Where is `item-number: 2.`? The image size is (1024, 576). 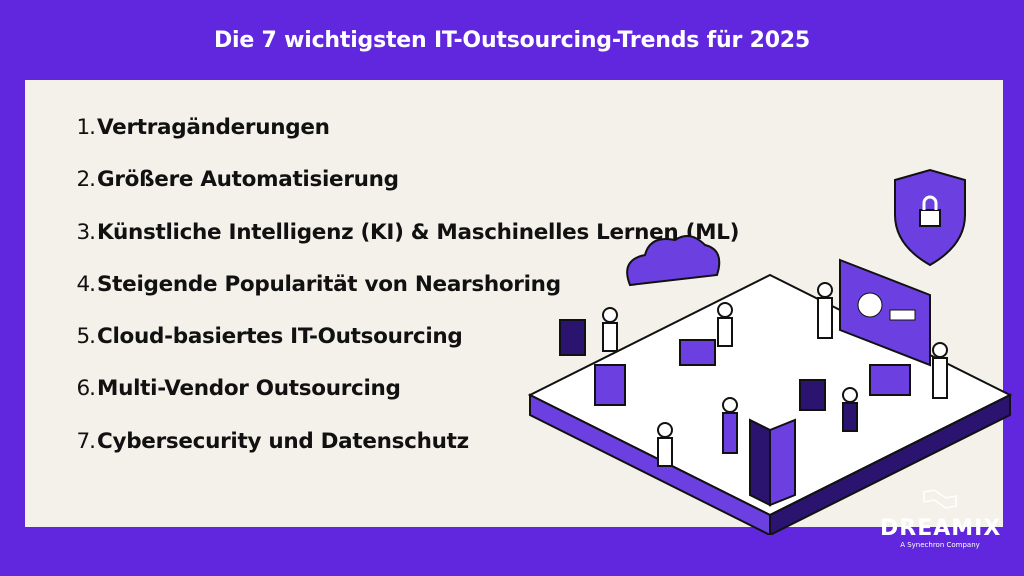
item-number: 2. is located at coordinates (86, 180).